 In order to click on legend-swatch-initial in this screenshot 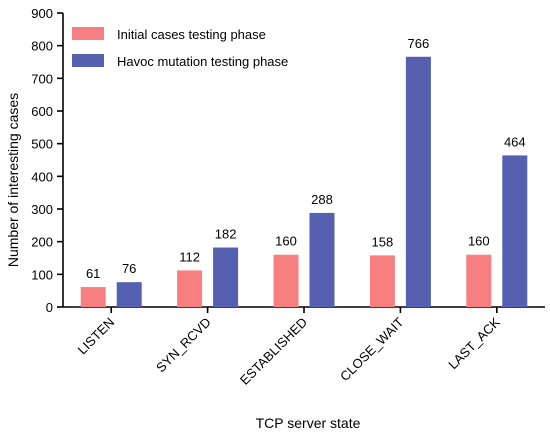, I will do `click(88, 33)`.